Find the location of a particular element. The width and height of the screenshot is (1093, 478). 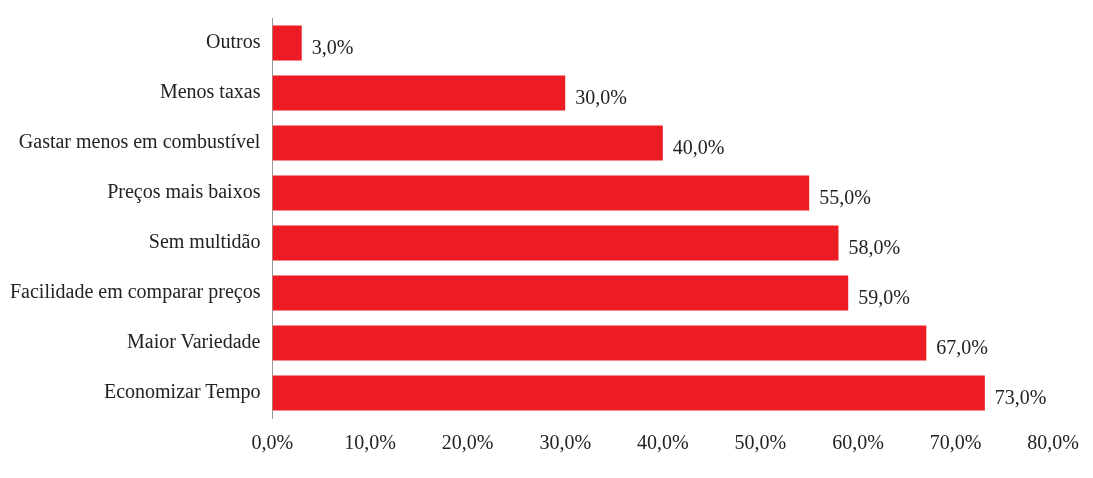

x-tick-label: 10,0% is located at coordinates (370, 442).